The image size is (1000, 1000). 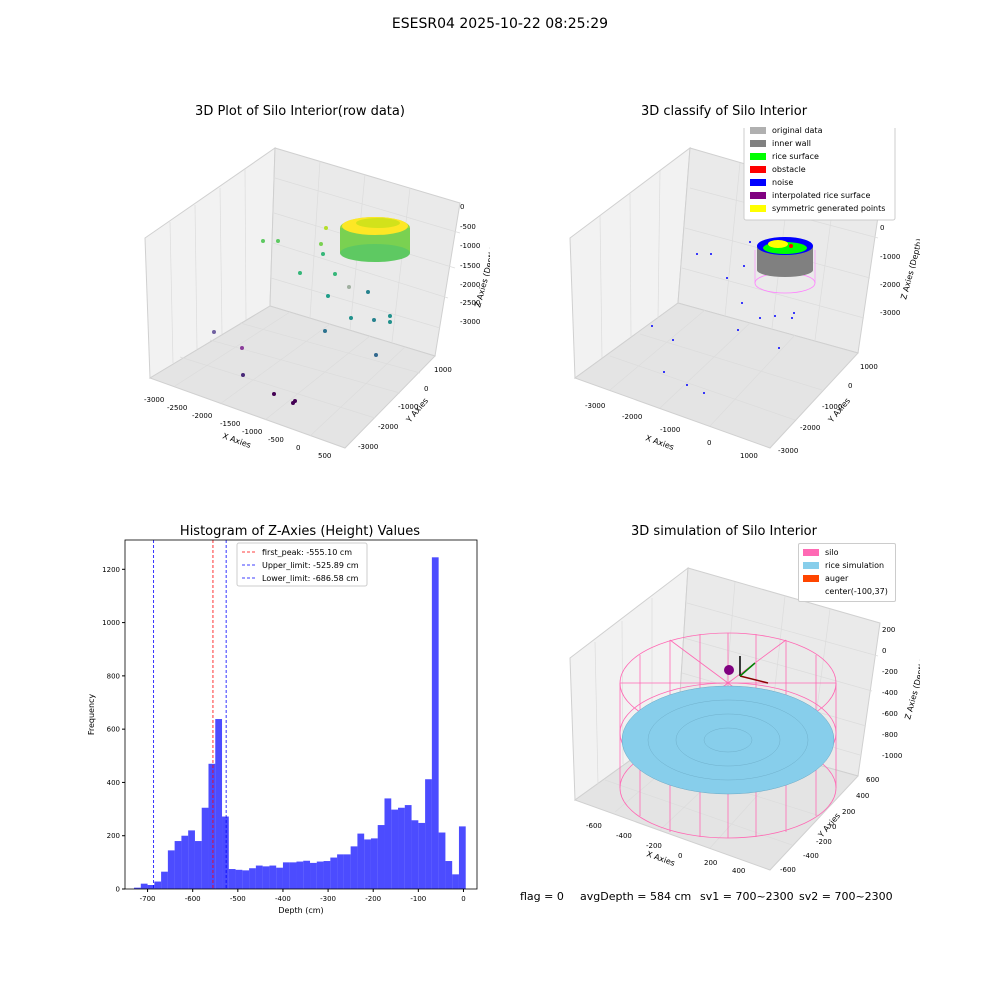 I want to click on svg-text: 400, so click(x=738, y=871).